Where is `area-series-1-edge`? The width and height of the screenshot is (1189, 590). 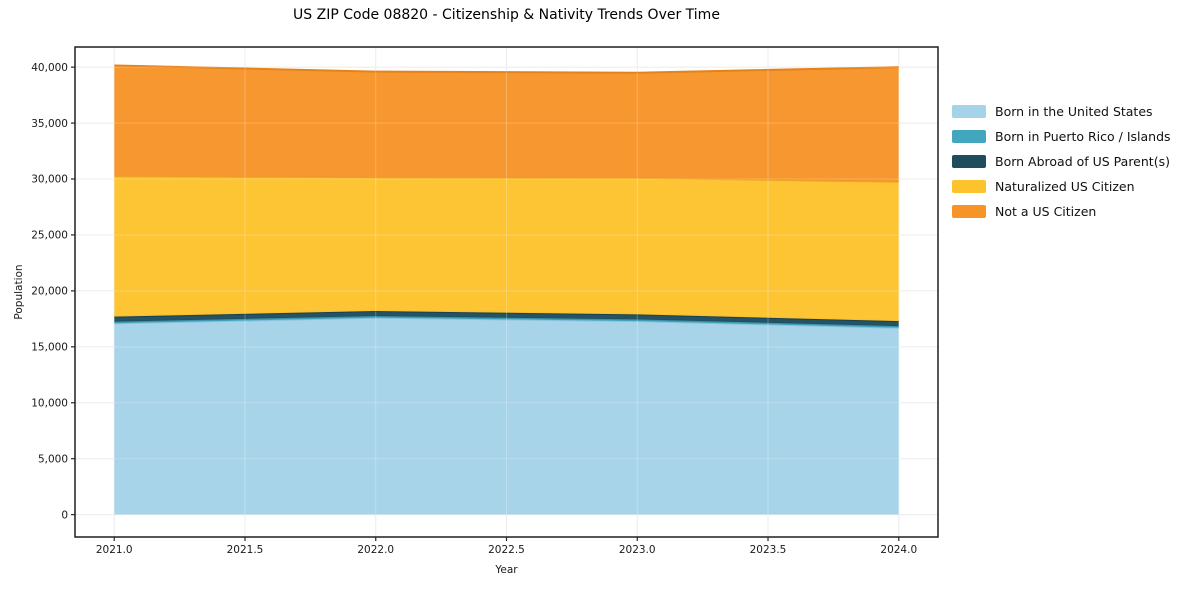
area-series-1-edge is located at coordinates (506, 321).